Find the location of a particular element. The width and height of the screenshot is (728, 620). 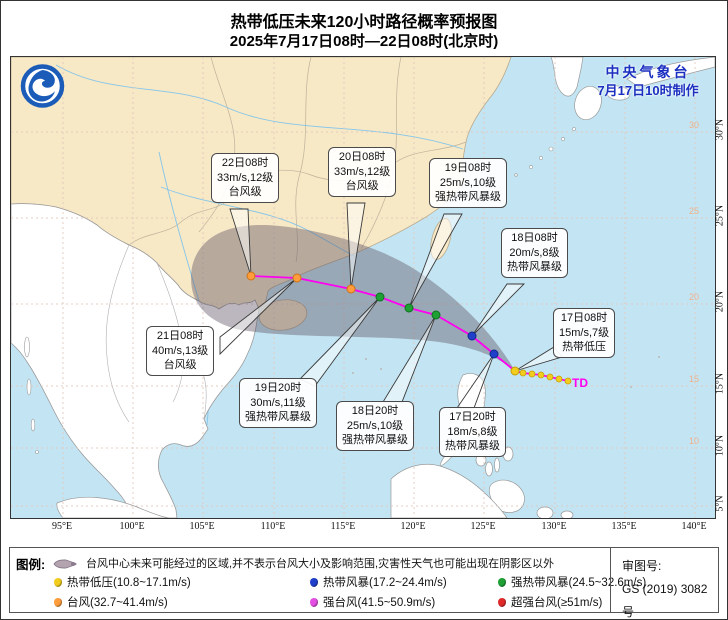

forecast-dot-19d08 is located at coordinates (409, 308).